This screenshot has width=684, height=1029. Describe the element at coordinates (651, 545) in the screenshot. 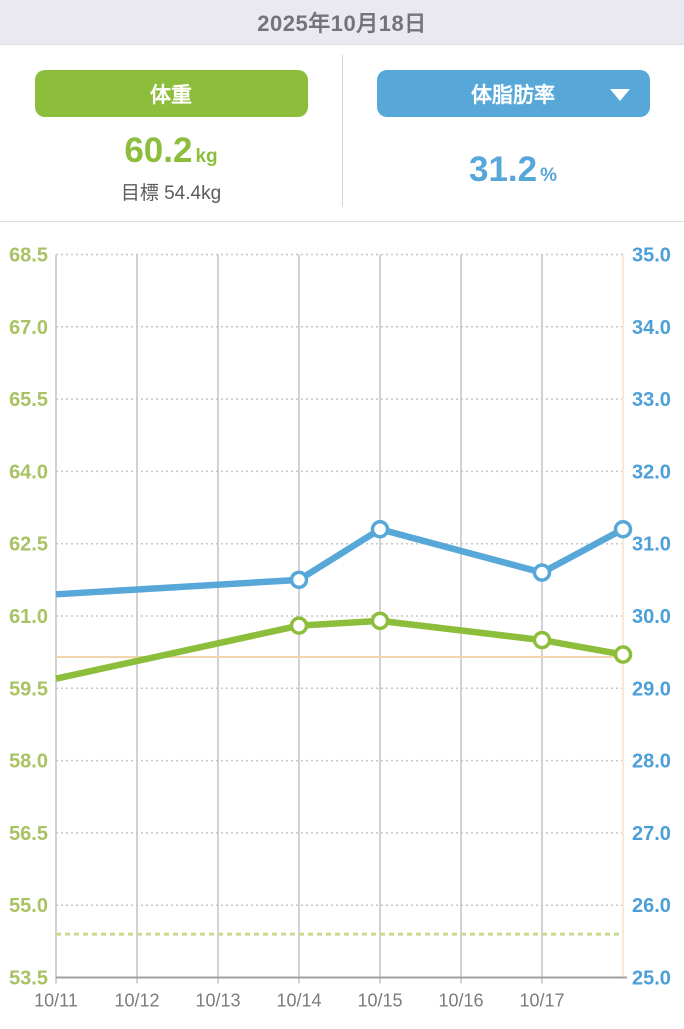

I see `right-axis-tick-label: 31.0` at that location.